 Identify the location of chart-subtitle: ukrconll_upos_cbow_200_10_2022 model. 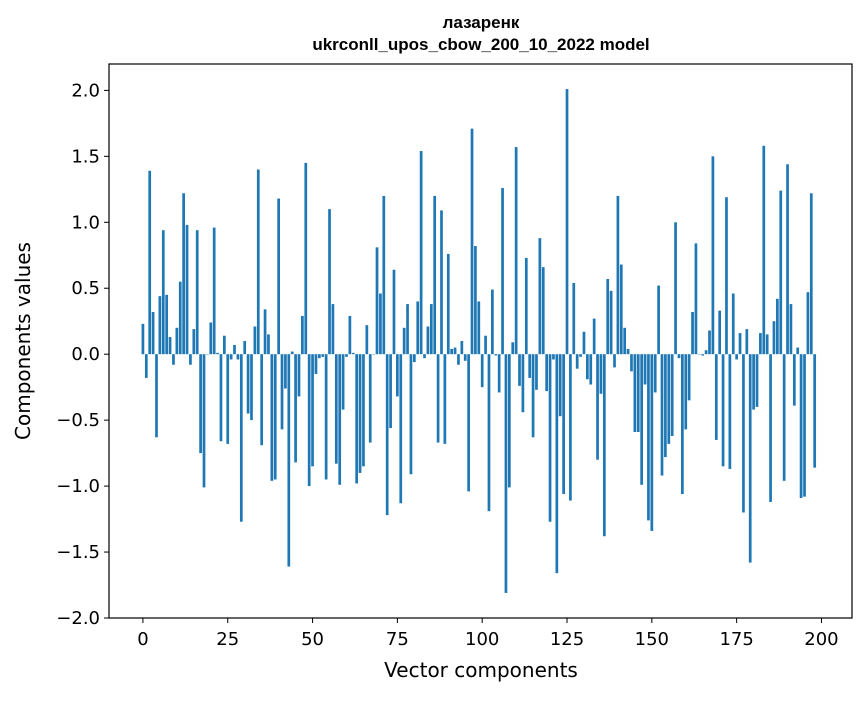
(480, 44).